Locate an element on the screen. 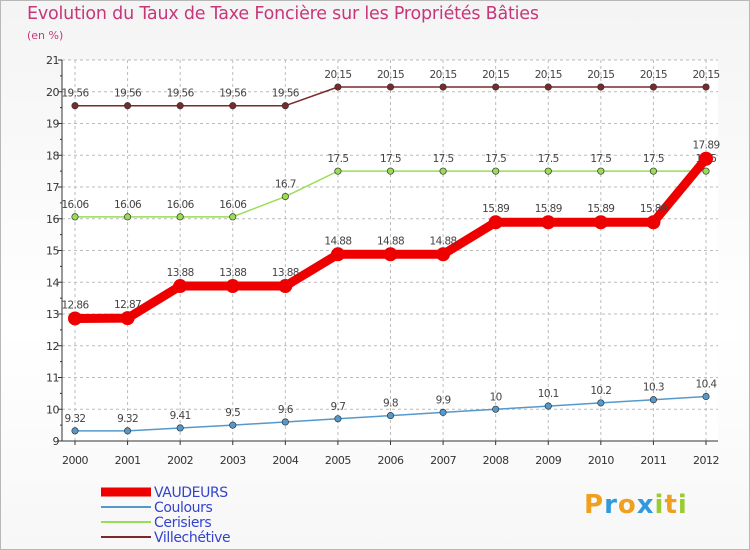  data-label: 16.7 is located at coordinates (285, 185).